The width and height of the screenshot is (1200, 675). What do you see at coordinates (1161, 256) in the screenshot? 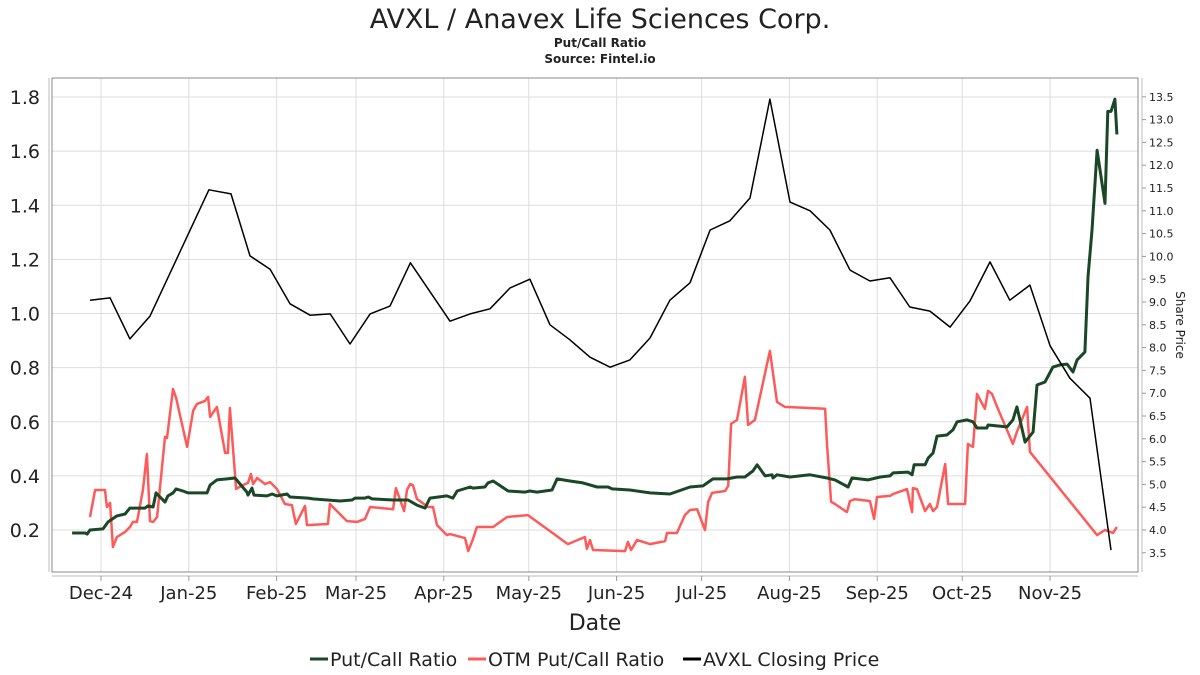
I see `right-tick-label: 10.0` at bounding box center [1161, 256].